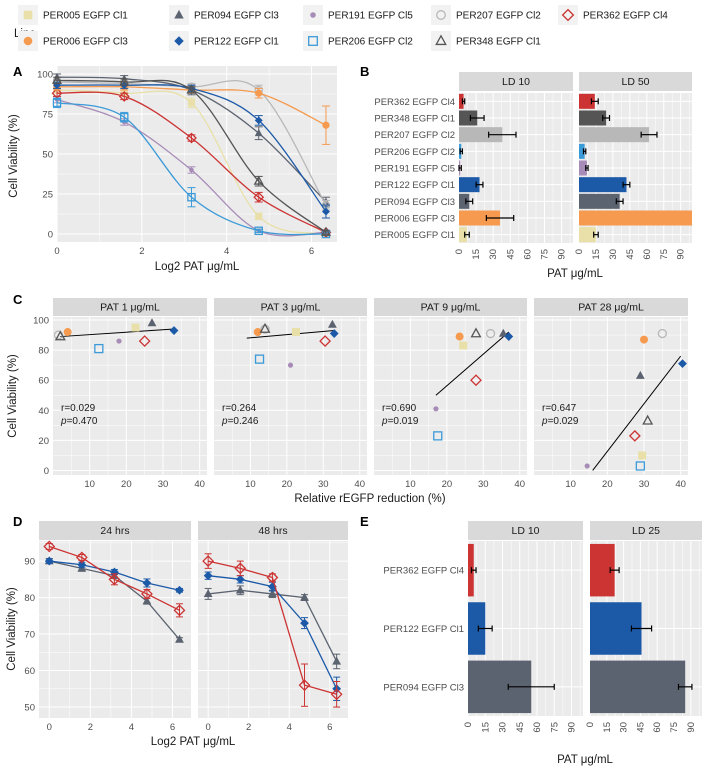 This screenshot has width=708, height=771. I want to click on facet-title: LD 25, so click(646, 531).